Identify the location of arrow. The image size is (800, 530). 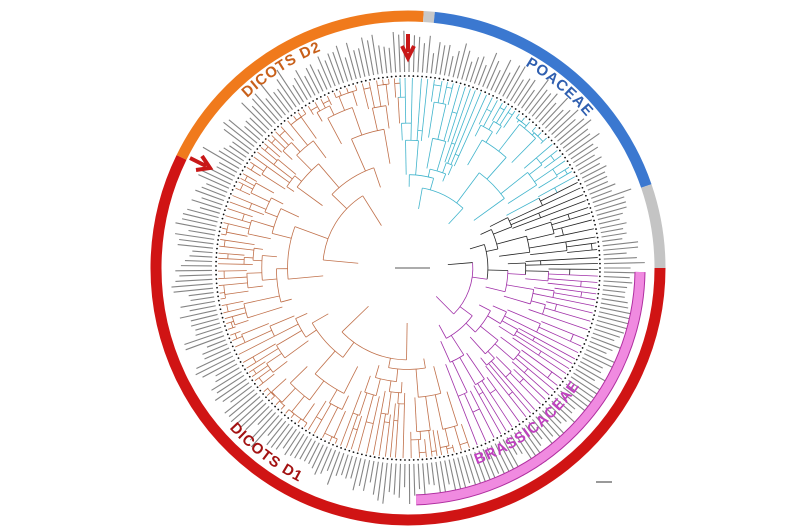
(201, 163).